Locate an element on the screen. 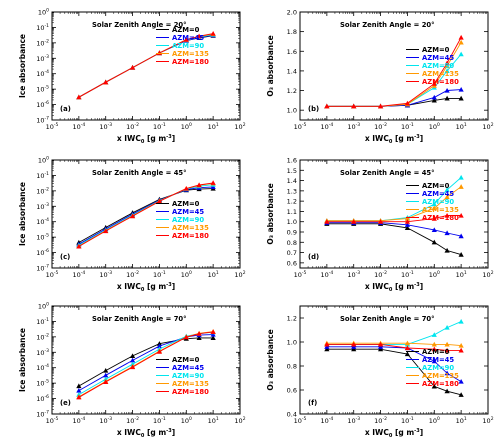 This screenshot has width=500, height=439. panel-label: (d) is located at coordinates (313, 257).